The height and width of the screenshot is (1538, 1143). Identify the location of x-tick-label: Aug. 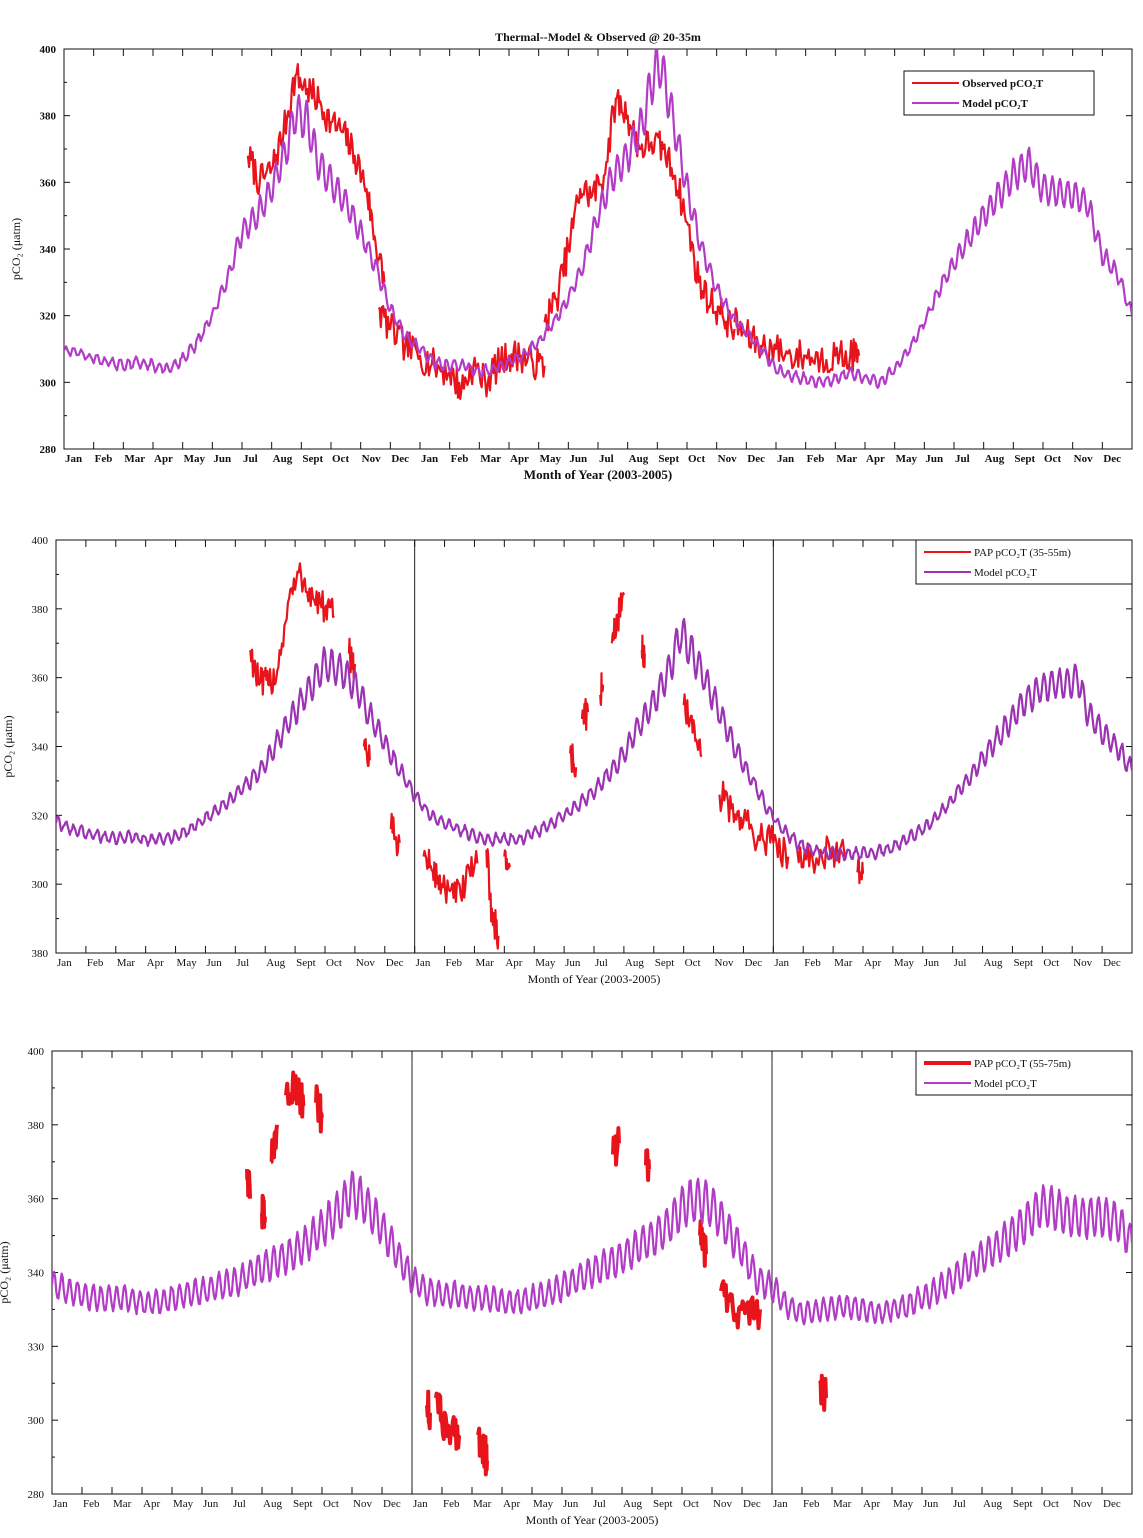
(634, 963).